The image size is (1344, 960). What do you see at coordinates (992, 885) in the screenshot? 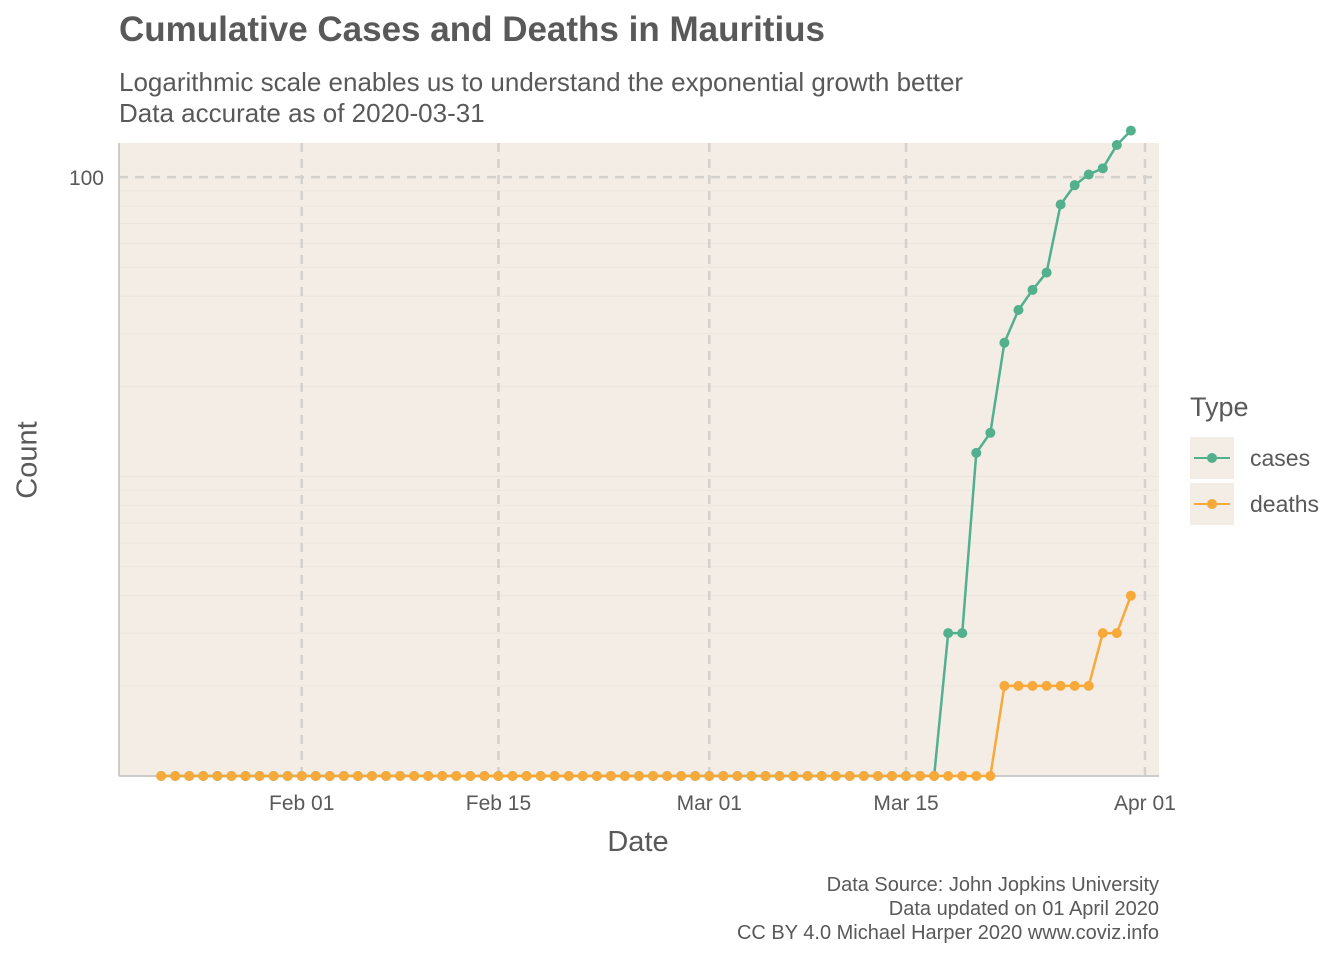
I see `caption-source: Data Source: John Jopkins University` at bounding box center [992, 885].